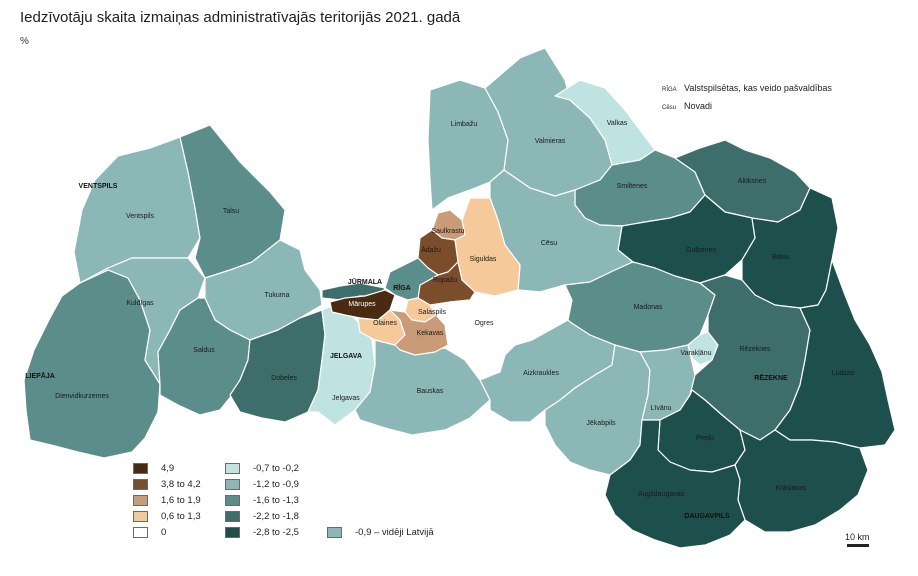  What do you see at coordinates (394, 532) in the screenshot?
I see `legend-label: -0,9 – vidēji Latvijā` at bounding box center [394, 532].